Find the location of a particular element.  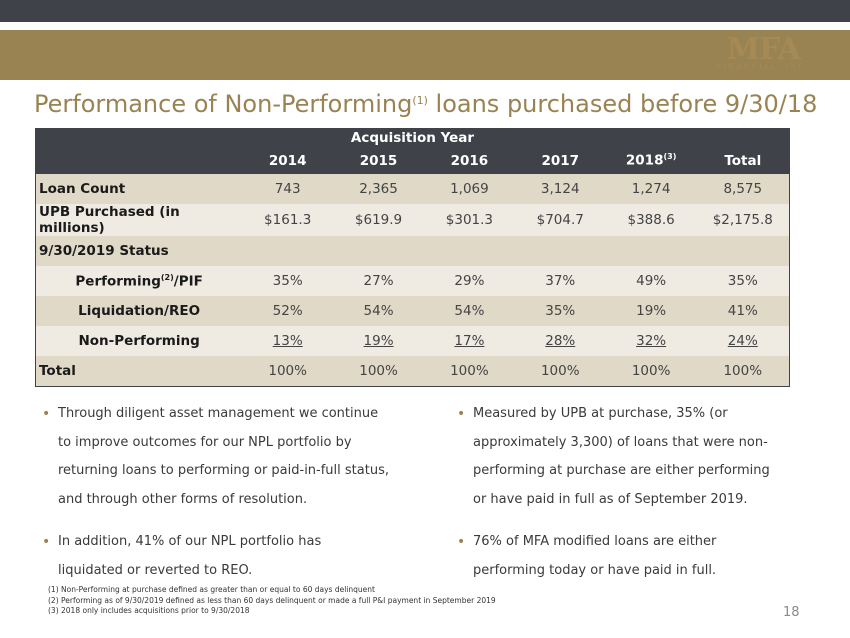

table-cell: 743 is located at coordinates (288, 189).